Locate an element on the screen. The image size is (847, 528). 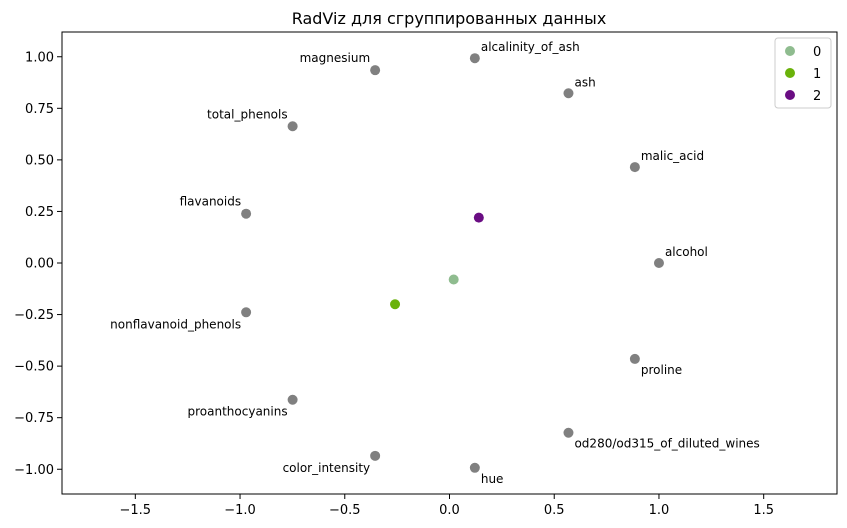
x-tick-label: 1.0 is located at coordinates (659, 510).